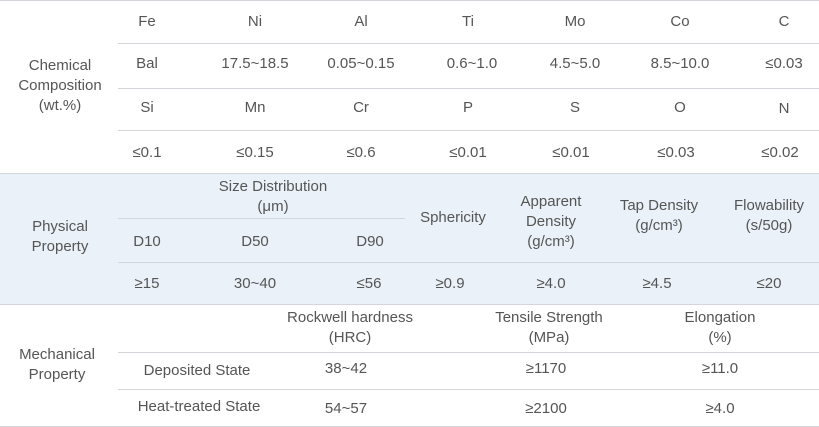  I want to click on tap-density-header: Tap Density (g/cm³), so click(659, 216).